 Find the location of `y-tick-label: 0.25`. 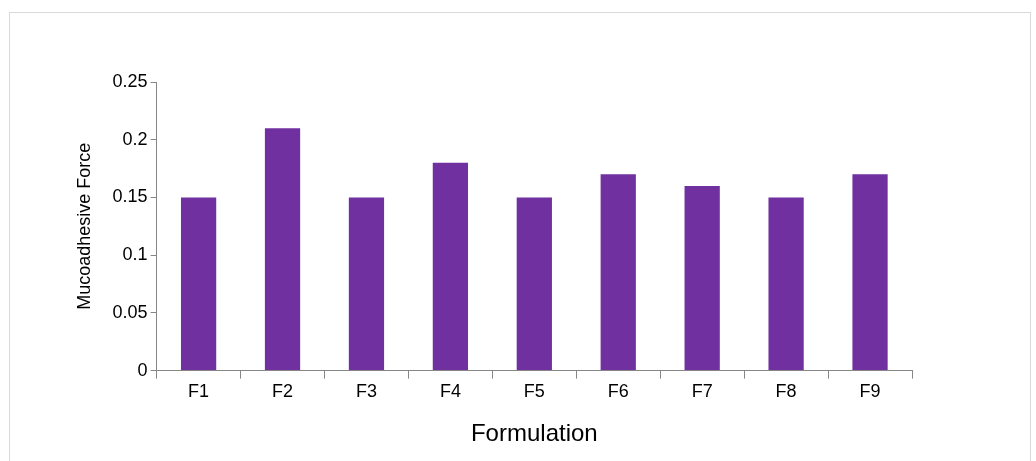

y-tick-label: 0.25 is located at coordinates (130, 80).